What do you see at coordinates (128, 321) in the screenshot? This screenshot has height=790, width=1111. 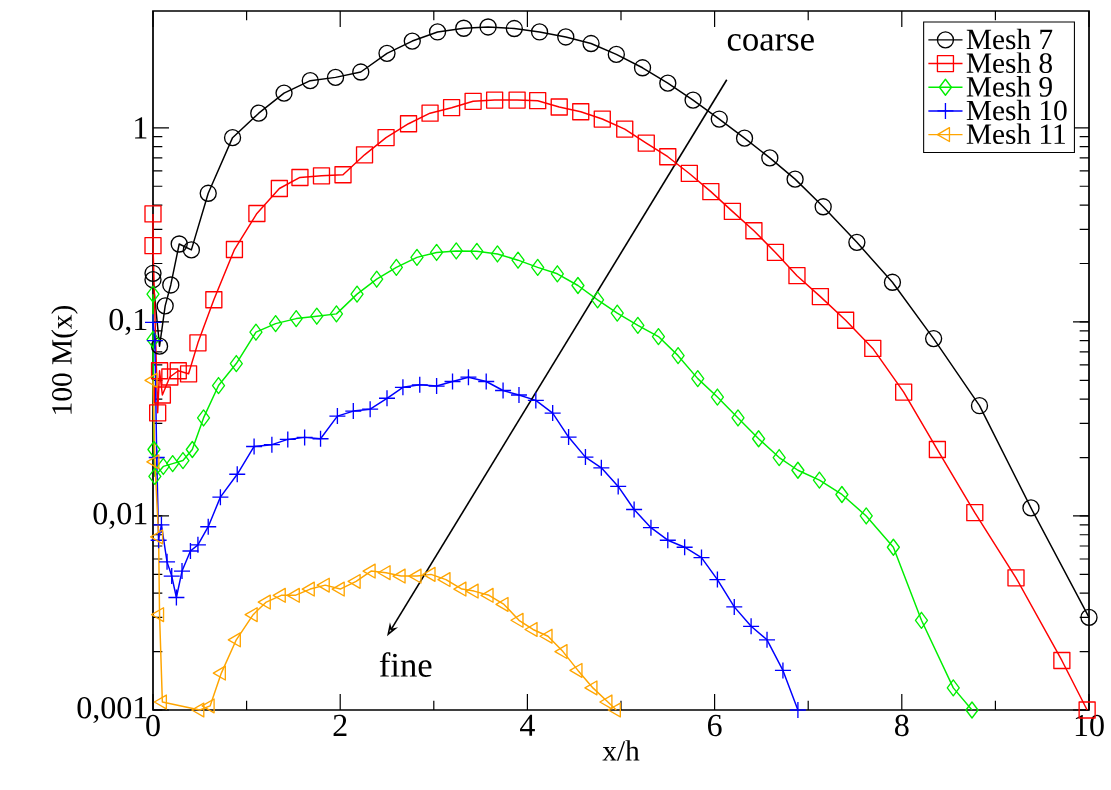 I see `y-tick-label: 0,1` at bounding box center [128, 321].